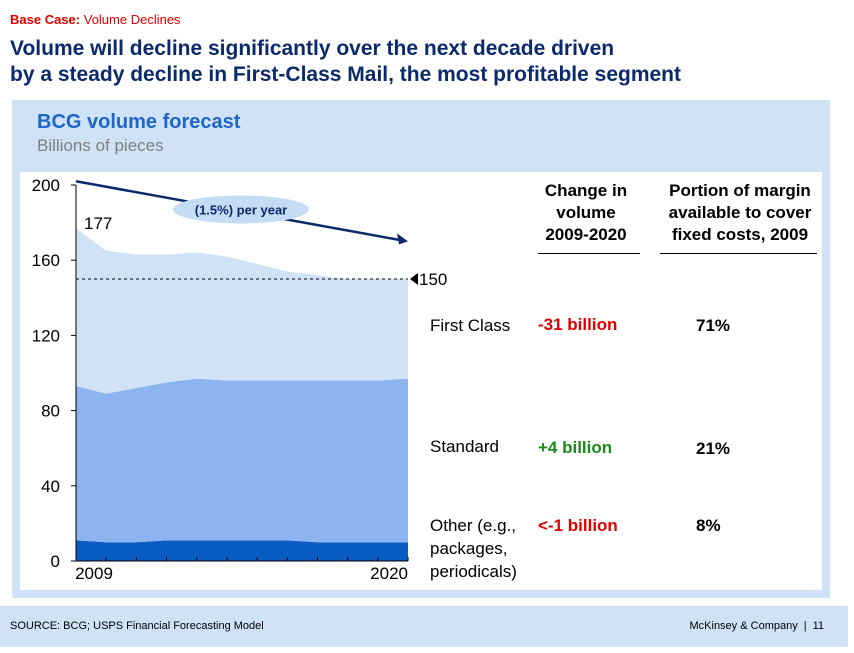  Describe the element at coordinates (713, 325) in the screenshot. I see `row-portion-first-class: 71%` at that location.